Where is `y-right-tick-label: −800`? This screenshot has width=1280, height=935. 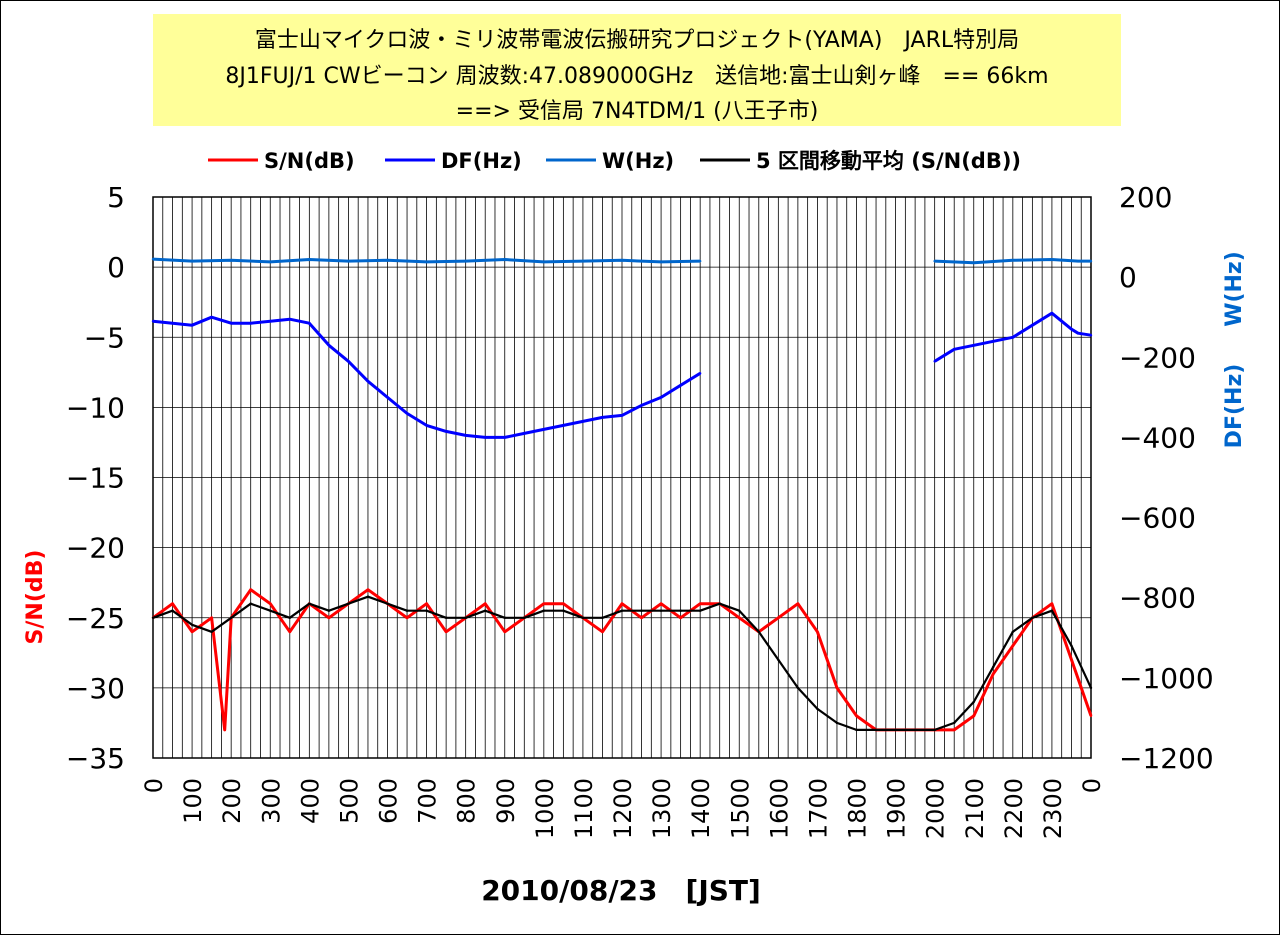
y-right-tick-label: −800 is located at coordinates (1157, 598).